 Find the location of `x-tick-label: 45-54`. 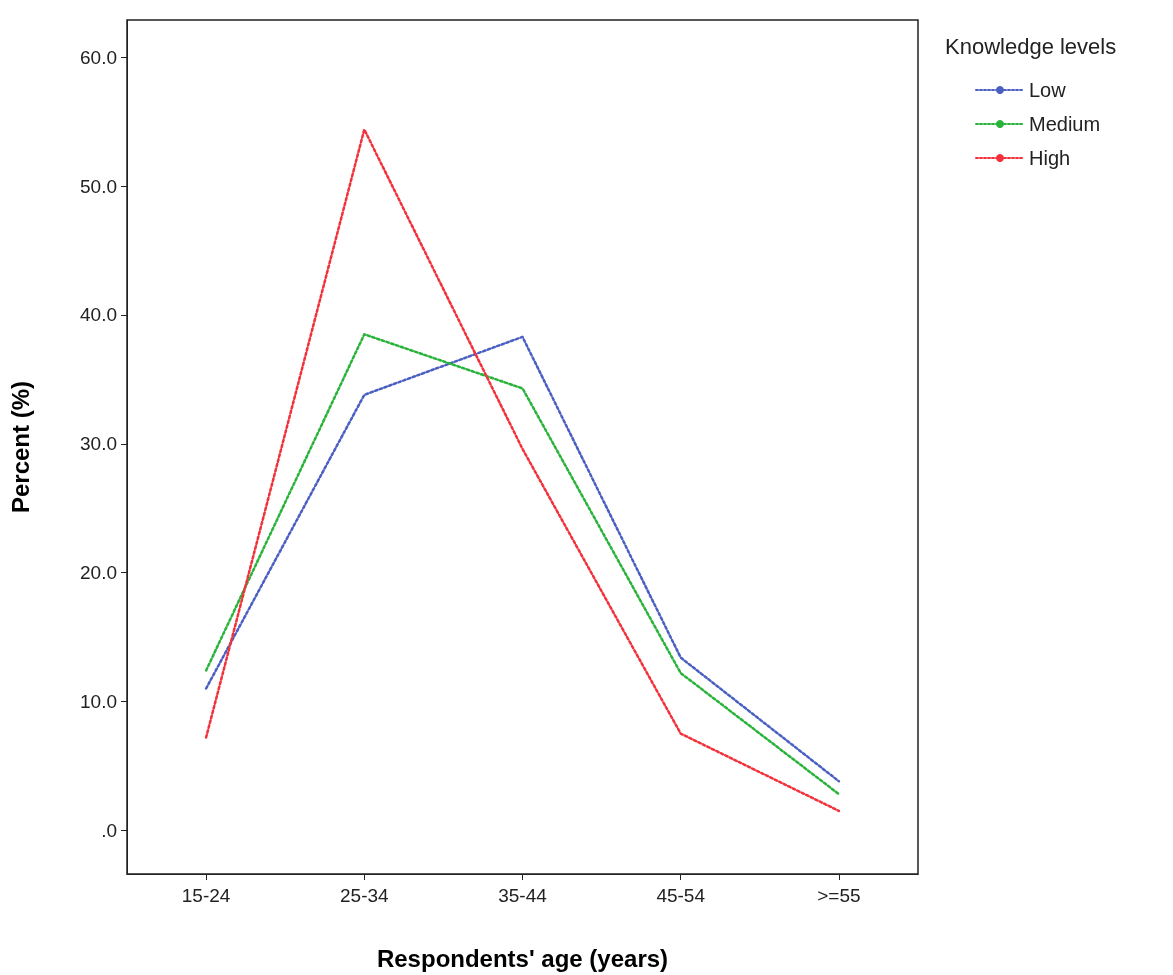

x-tick-label: 45-54 is located at coordinates (681, 895).